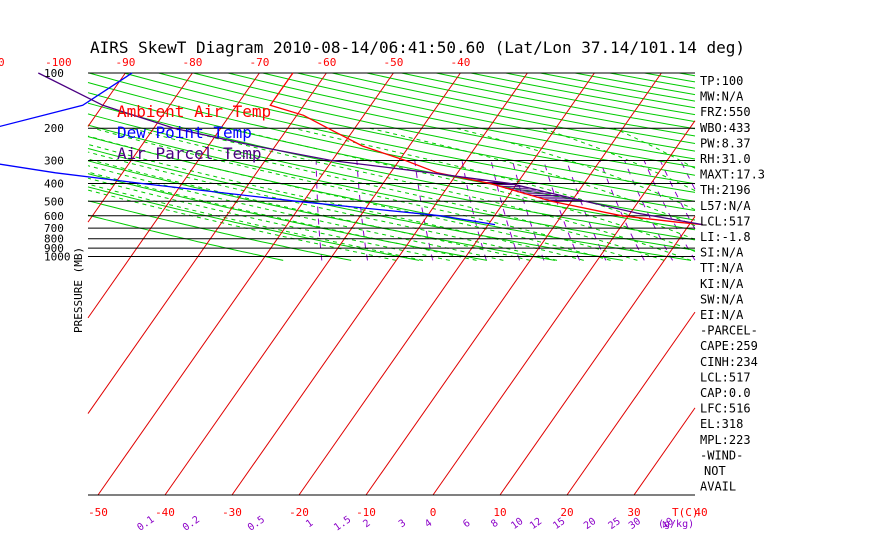 The height and width of the screenshot is (560, 870). What do you see at coordinates (54, 216) in the screenshot?
I see `pressure-tick-label: 600` at bounding box center [54, 216].